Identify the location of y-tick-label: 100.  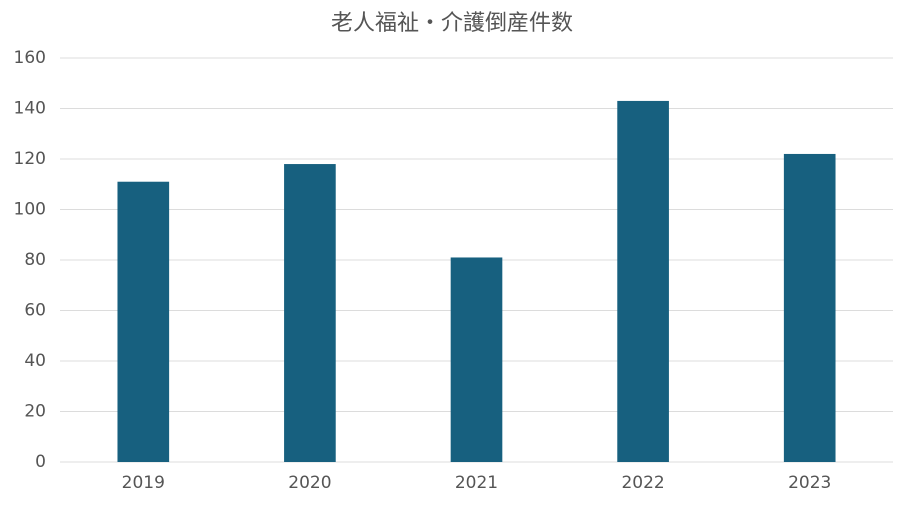
(30, 210).